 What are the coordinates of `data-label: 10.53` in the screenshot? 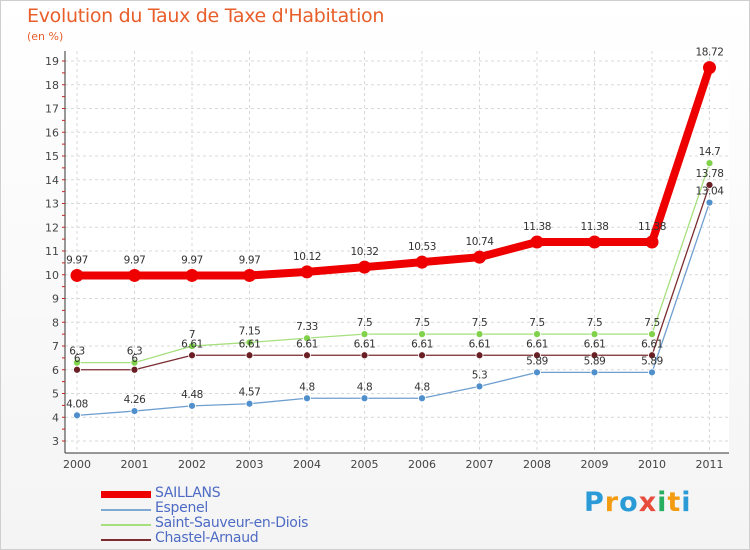 It's located at (422, 247).